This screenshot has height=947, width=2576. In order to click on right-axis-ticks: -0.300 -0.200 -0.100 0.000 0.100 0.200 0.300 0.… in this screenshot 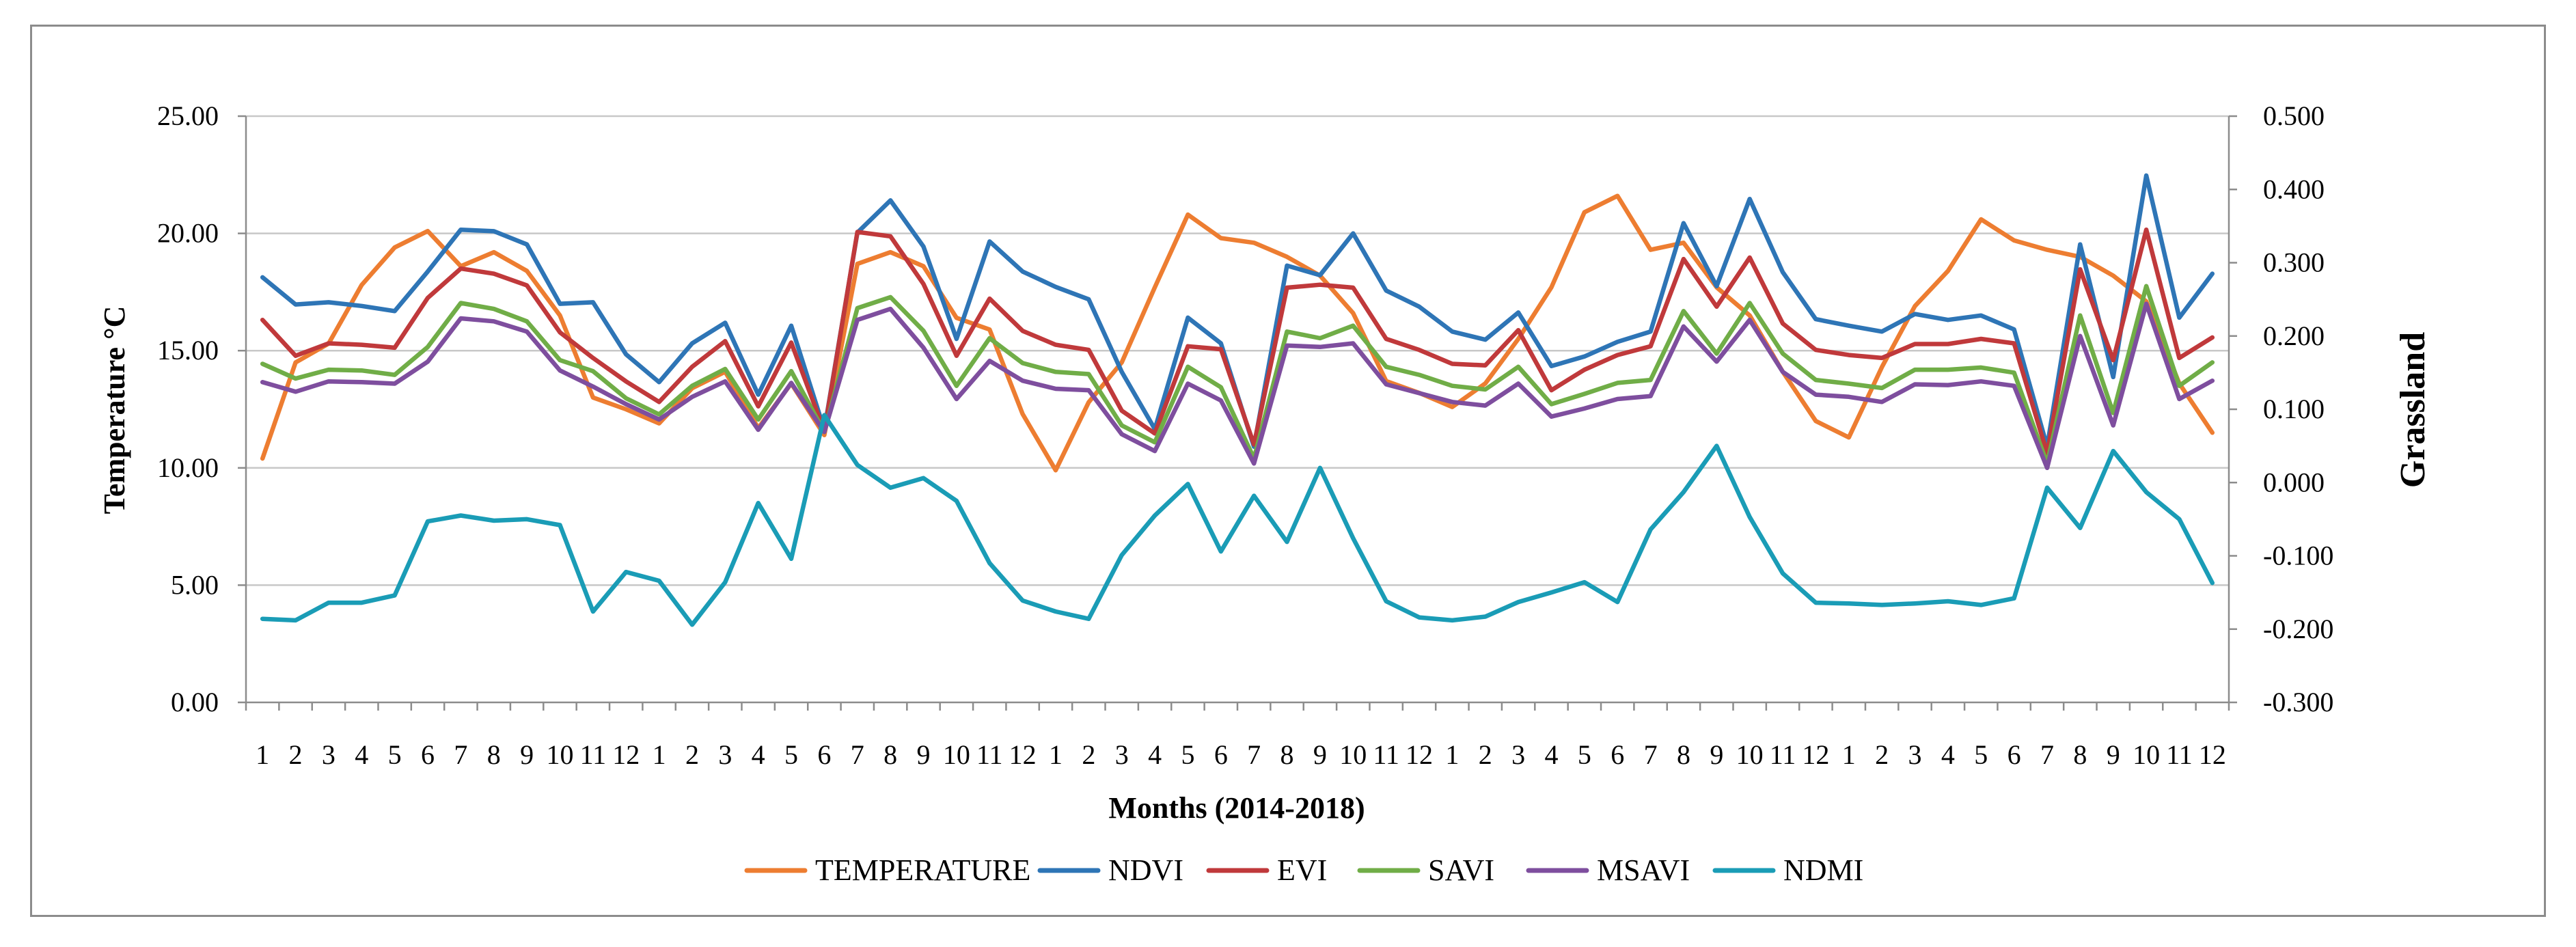, I will do `click(2298, 408)`.